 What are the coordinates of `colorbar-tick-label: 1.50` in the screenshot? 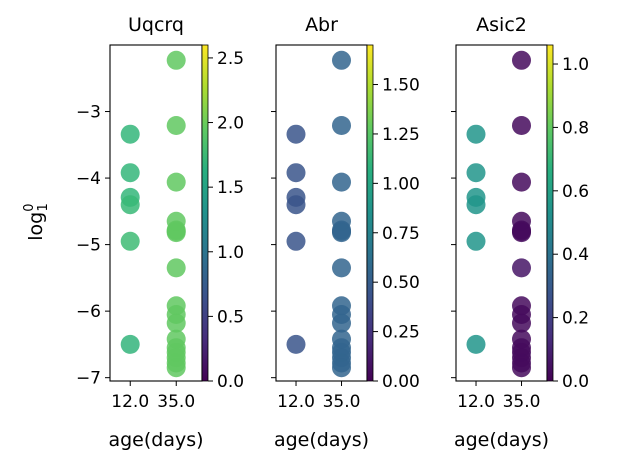 It's located at (401, 86).